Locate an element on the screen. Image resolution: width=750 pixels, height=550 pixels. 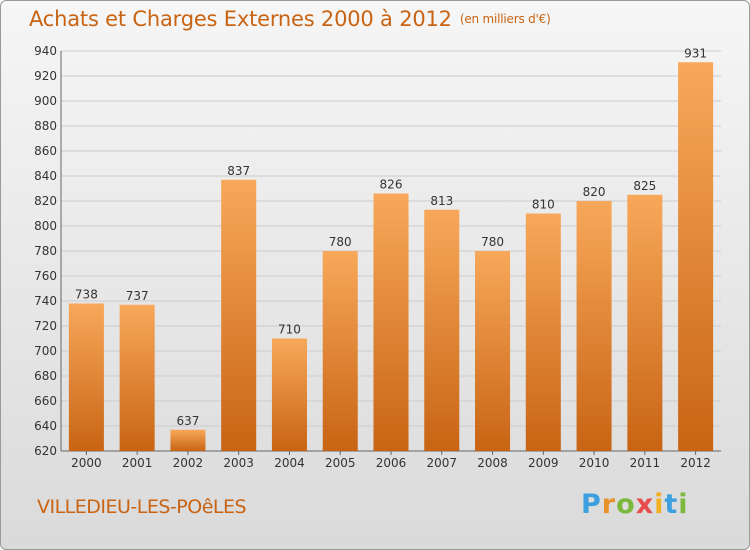
logo-letter: o is located at coordinates (626, 504).